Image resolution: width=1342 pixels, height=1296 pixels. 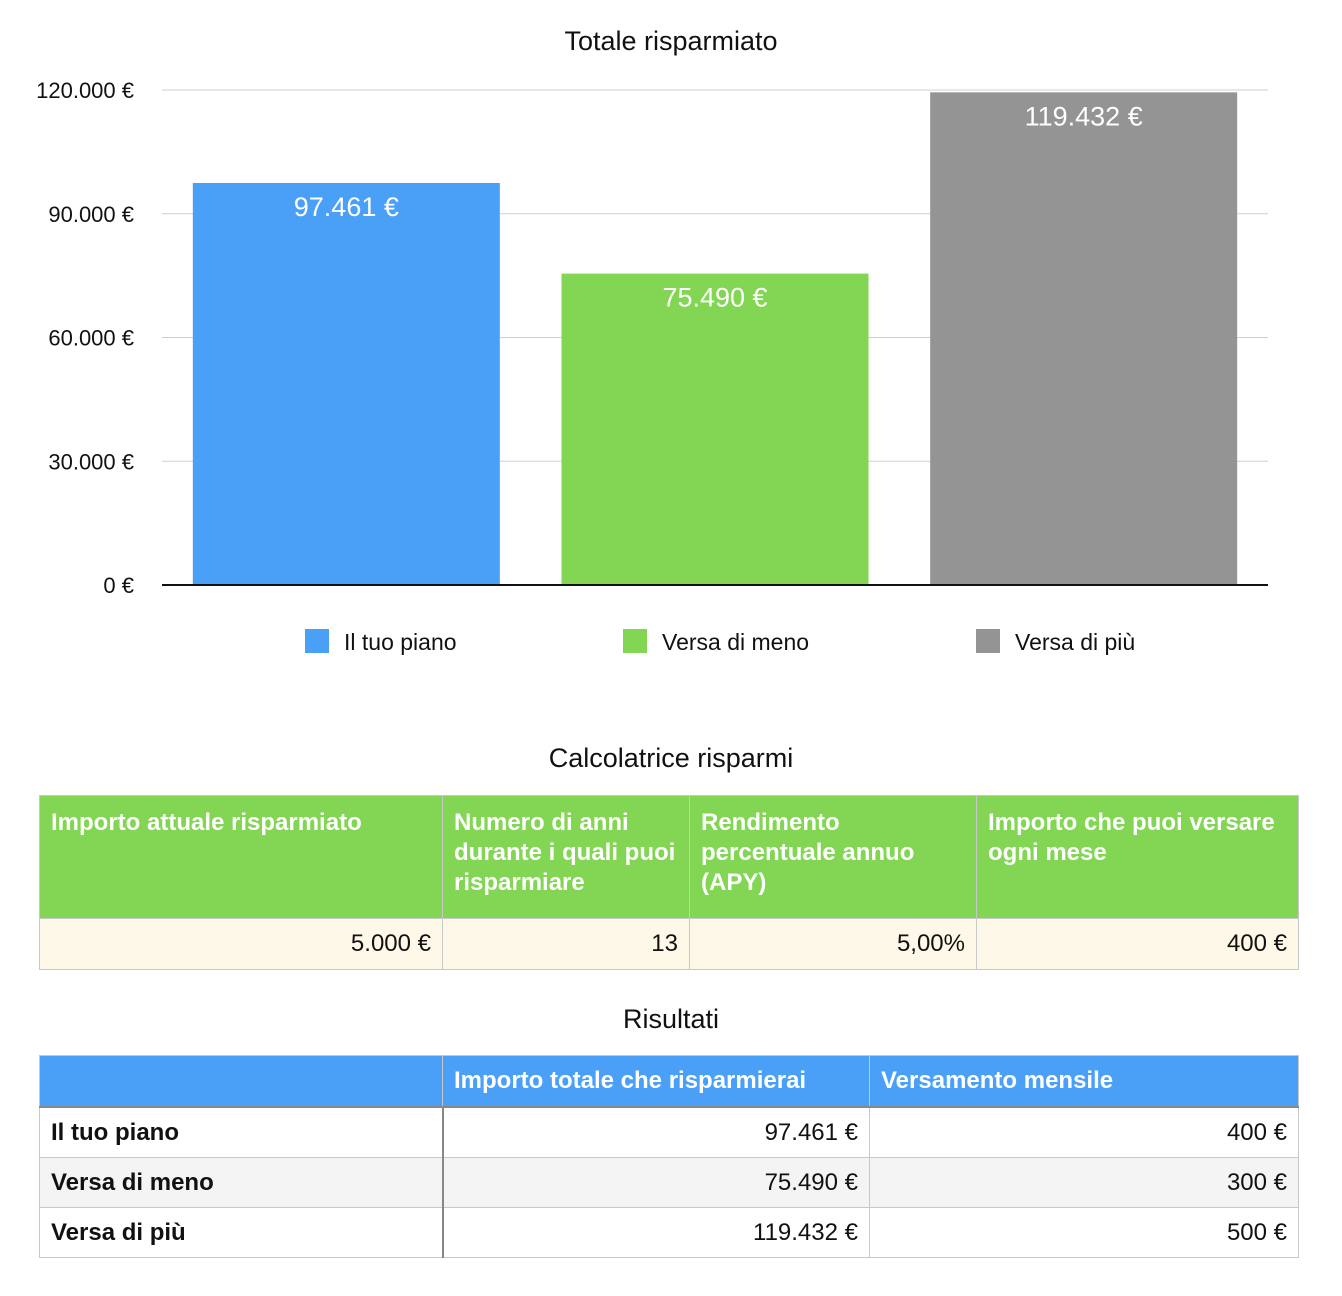 What do you see at coordinates (241, 944) in the screenshot?
I see `calc-value-current-savings: 5.000 €` at bounding box center [241, 944].